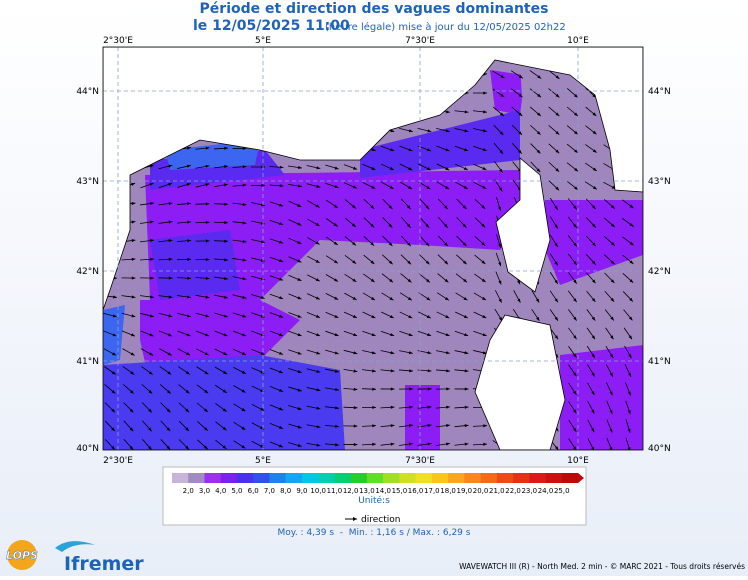 The width and height of the screenshot is (748, 580). Describe the element at coordinates (448, 491) in the screenshot. I see `colorbar-label: 18,0` at that location.